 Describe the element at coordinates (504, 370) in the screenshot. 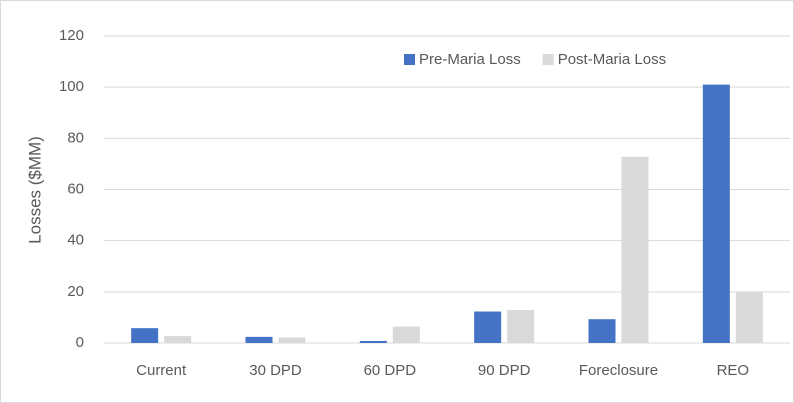

I see `x-tick-label: 90 DPD` at that location.